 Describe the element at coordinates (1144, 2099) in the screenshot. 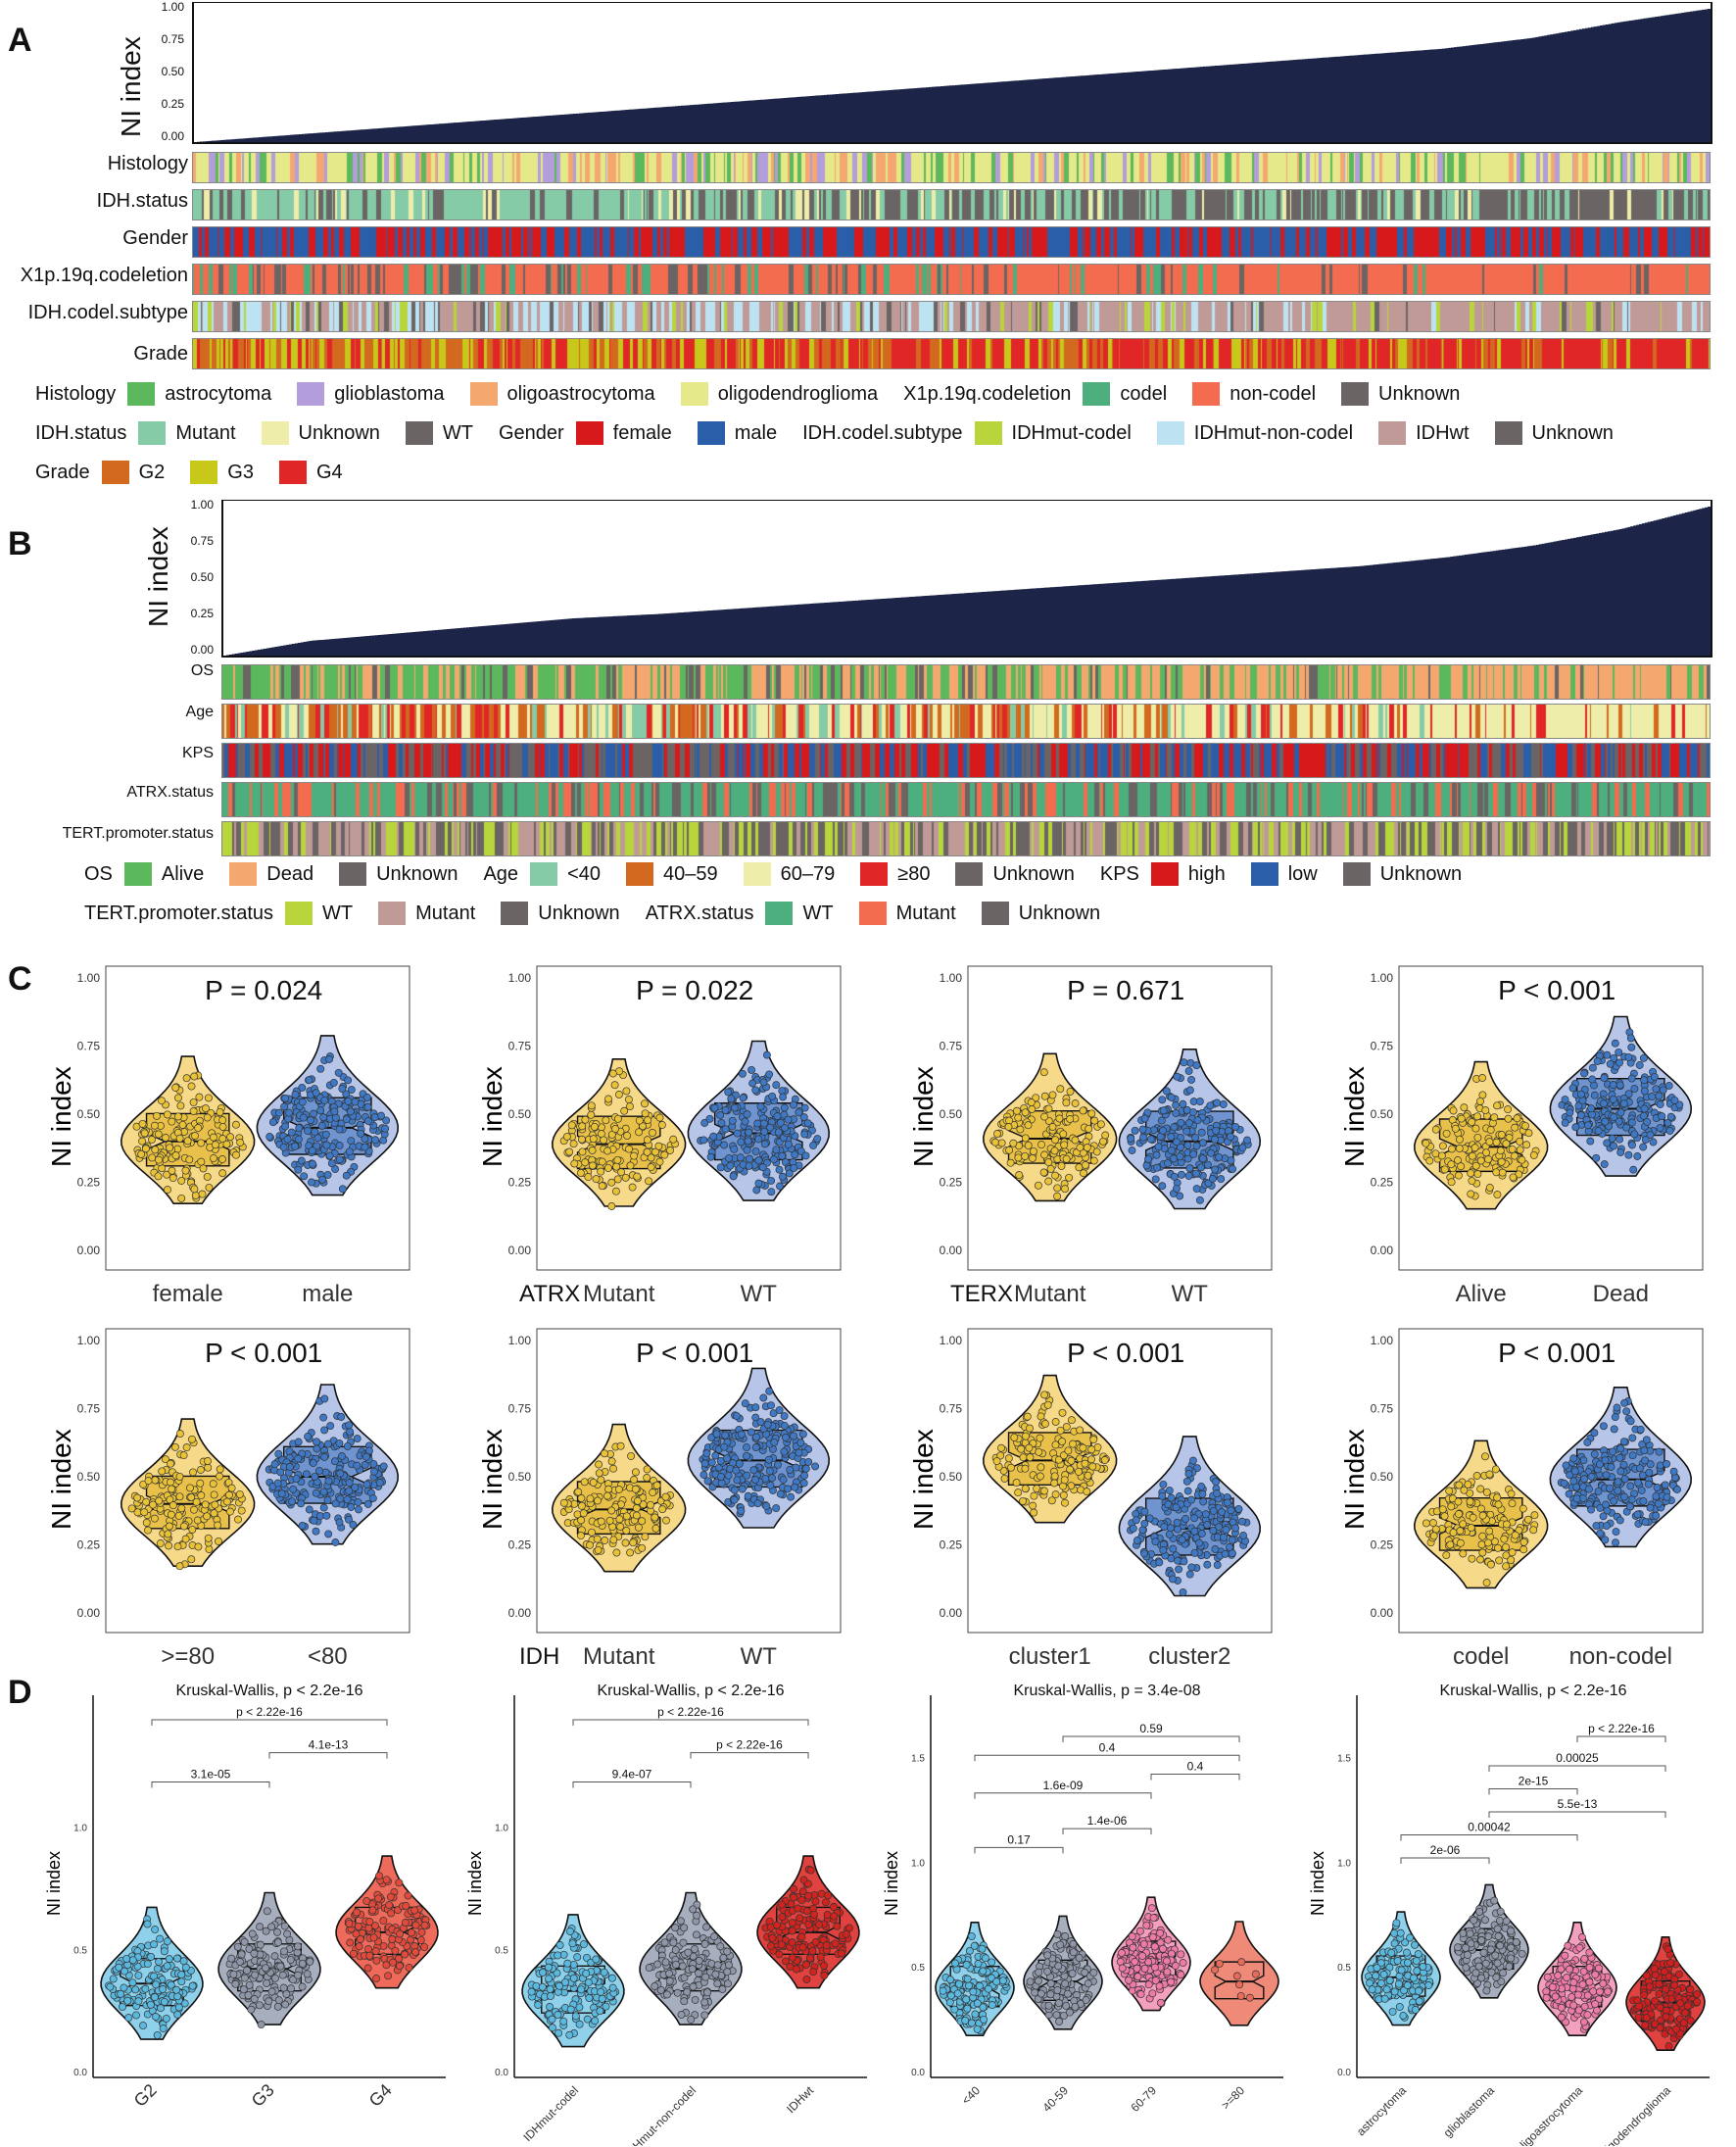

I see `group-label: 60-79` at that location.